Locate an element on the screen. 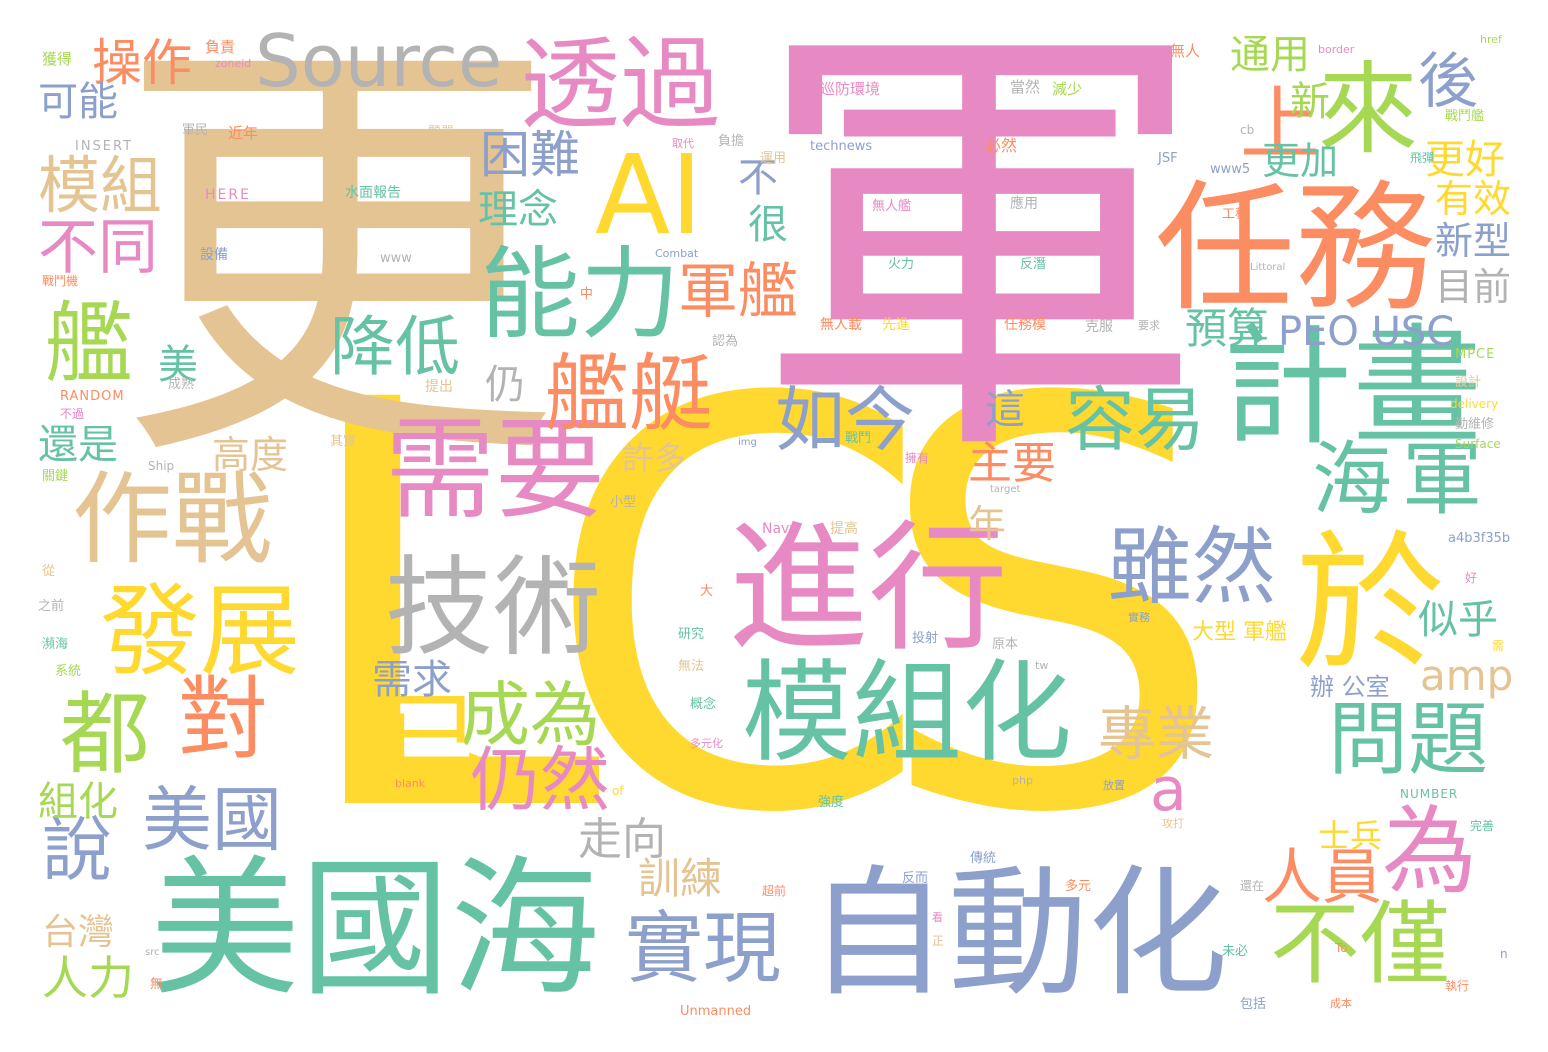  word-toushe: 投射 is located at coordinates (925, 638).